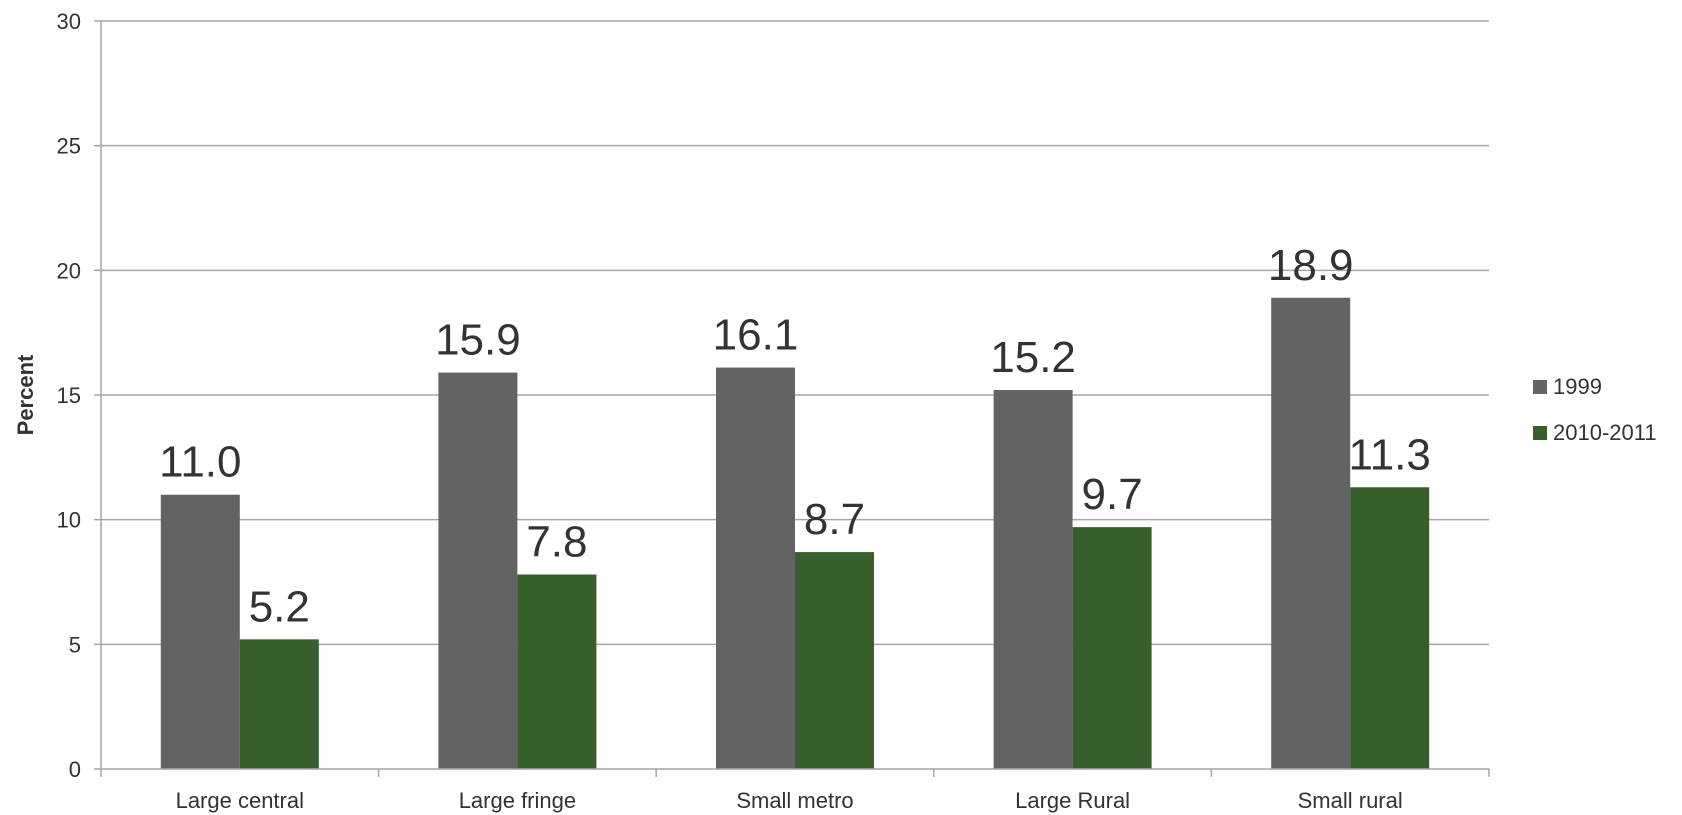 The image size is (1682, 815). Describe the element at coordinates (1595, 409) in the screenshot. I see `legend: 1999 2010-2011` at that location.